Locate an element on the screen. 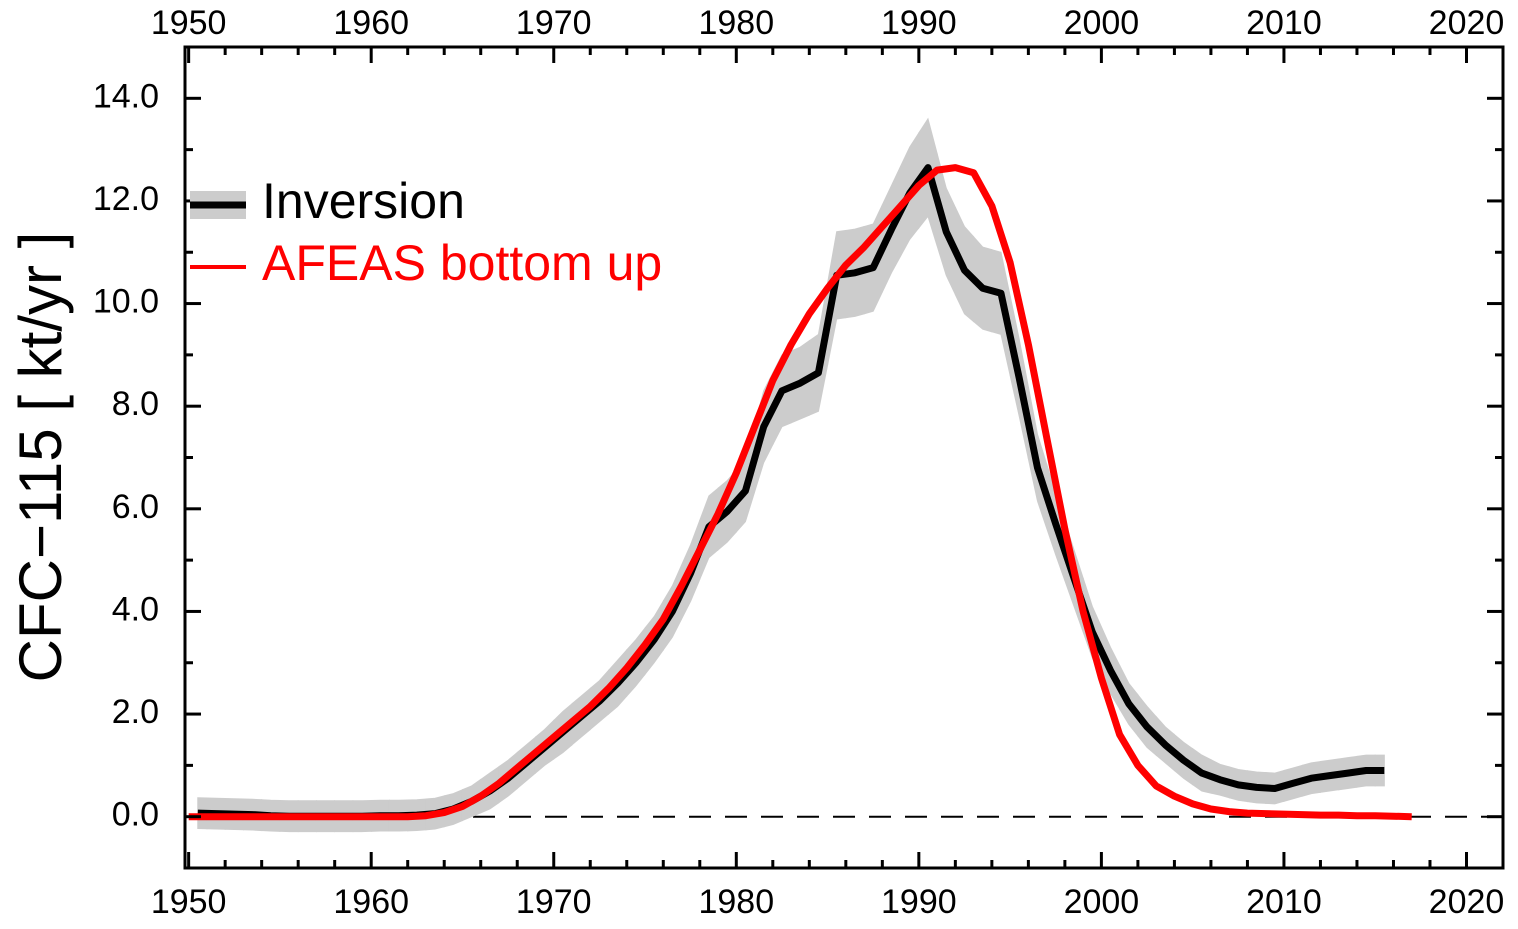 The width and height of the screenshot is (1518, 929). x-tick-label-top: 2010 is located at coordinates (1284, 23).